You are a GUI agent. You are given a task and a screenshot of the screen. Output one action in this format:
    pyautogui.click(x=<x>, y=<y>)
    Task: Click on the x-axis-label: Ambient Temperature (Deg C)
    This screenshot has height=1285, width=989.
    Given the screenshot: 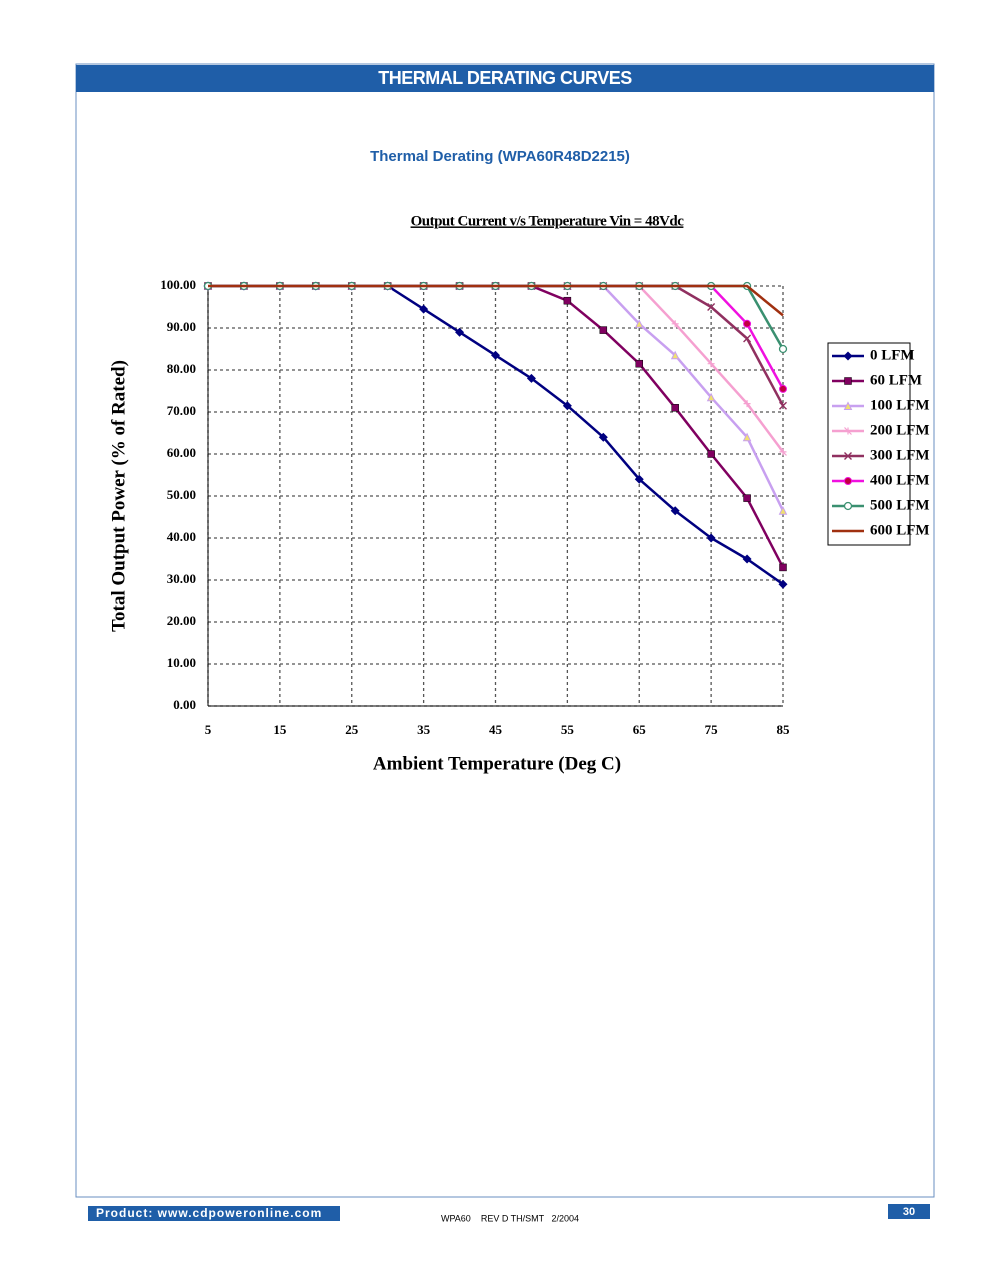 What is the action you would take?
    pyautogui.click(x=497, y=763)
    